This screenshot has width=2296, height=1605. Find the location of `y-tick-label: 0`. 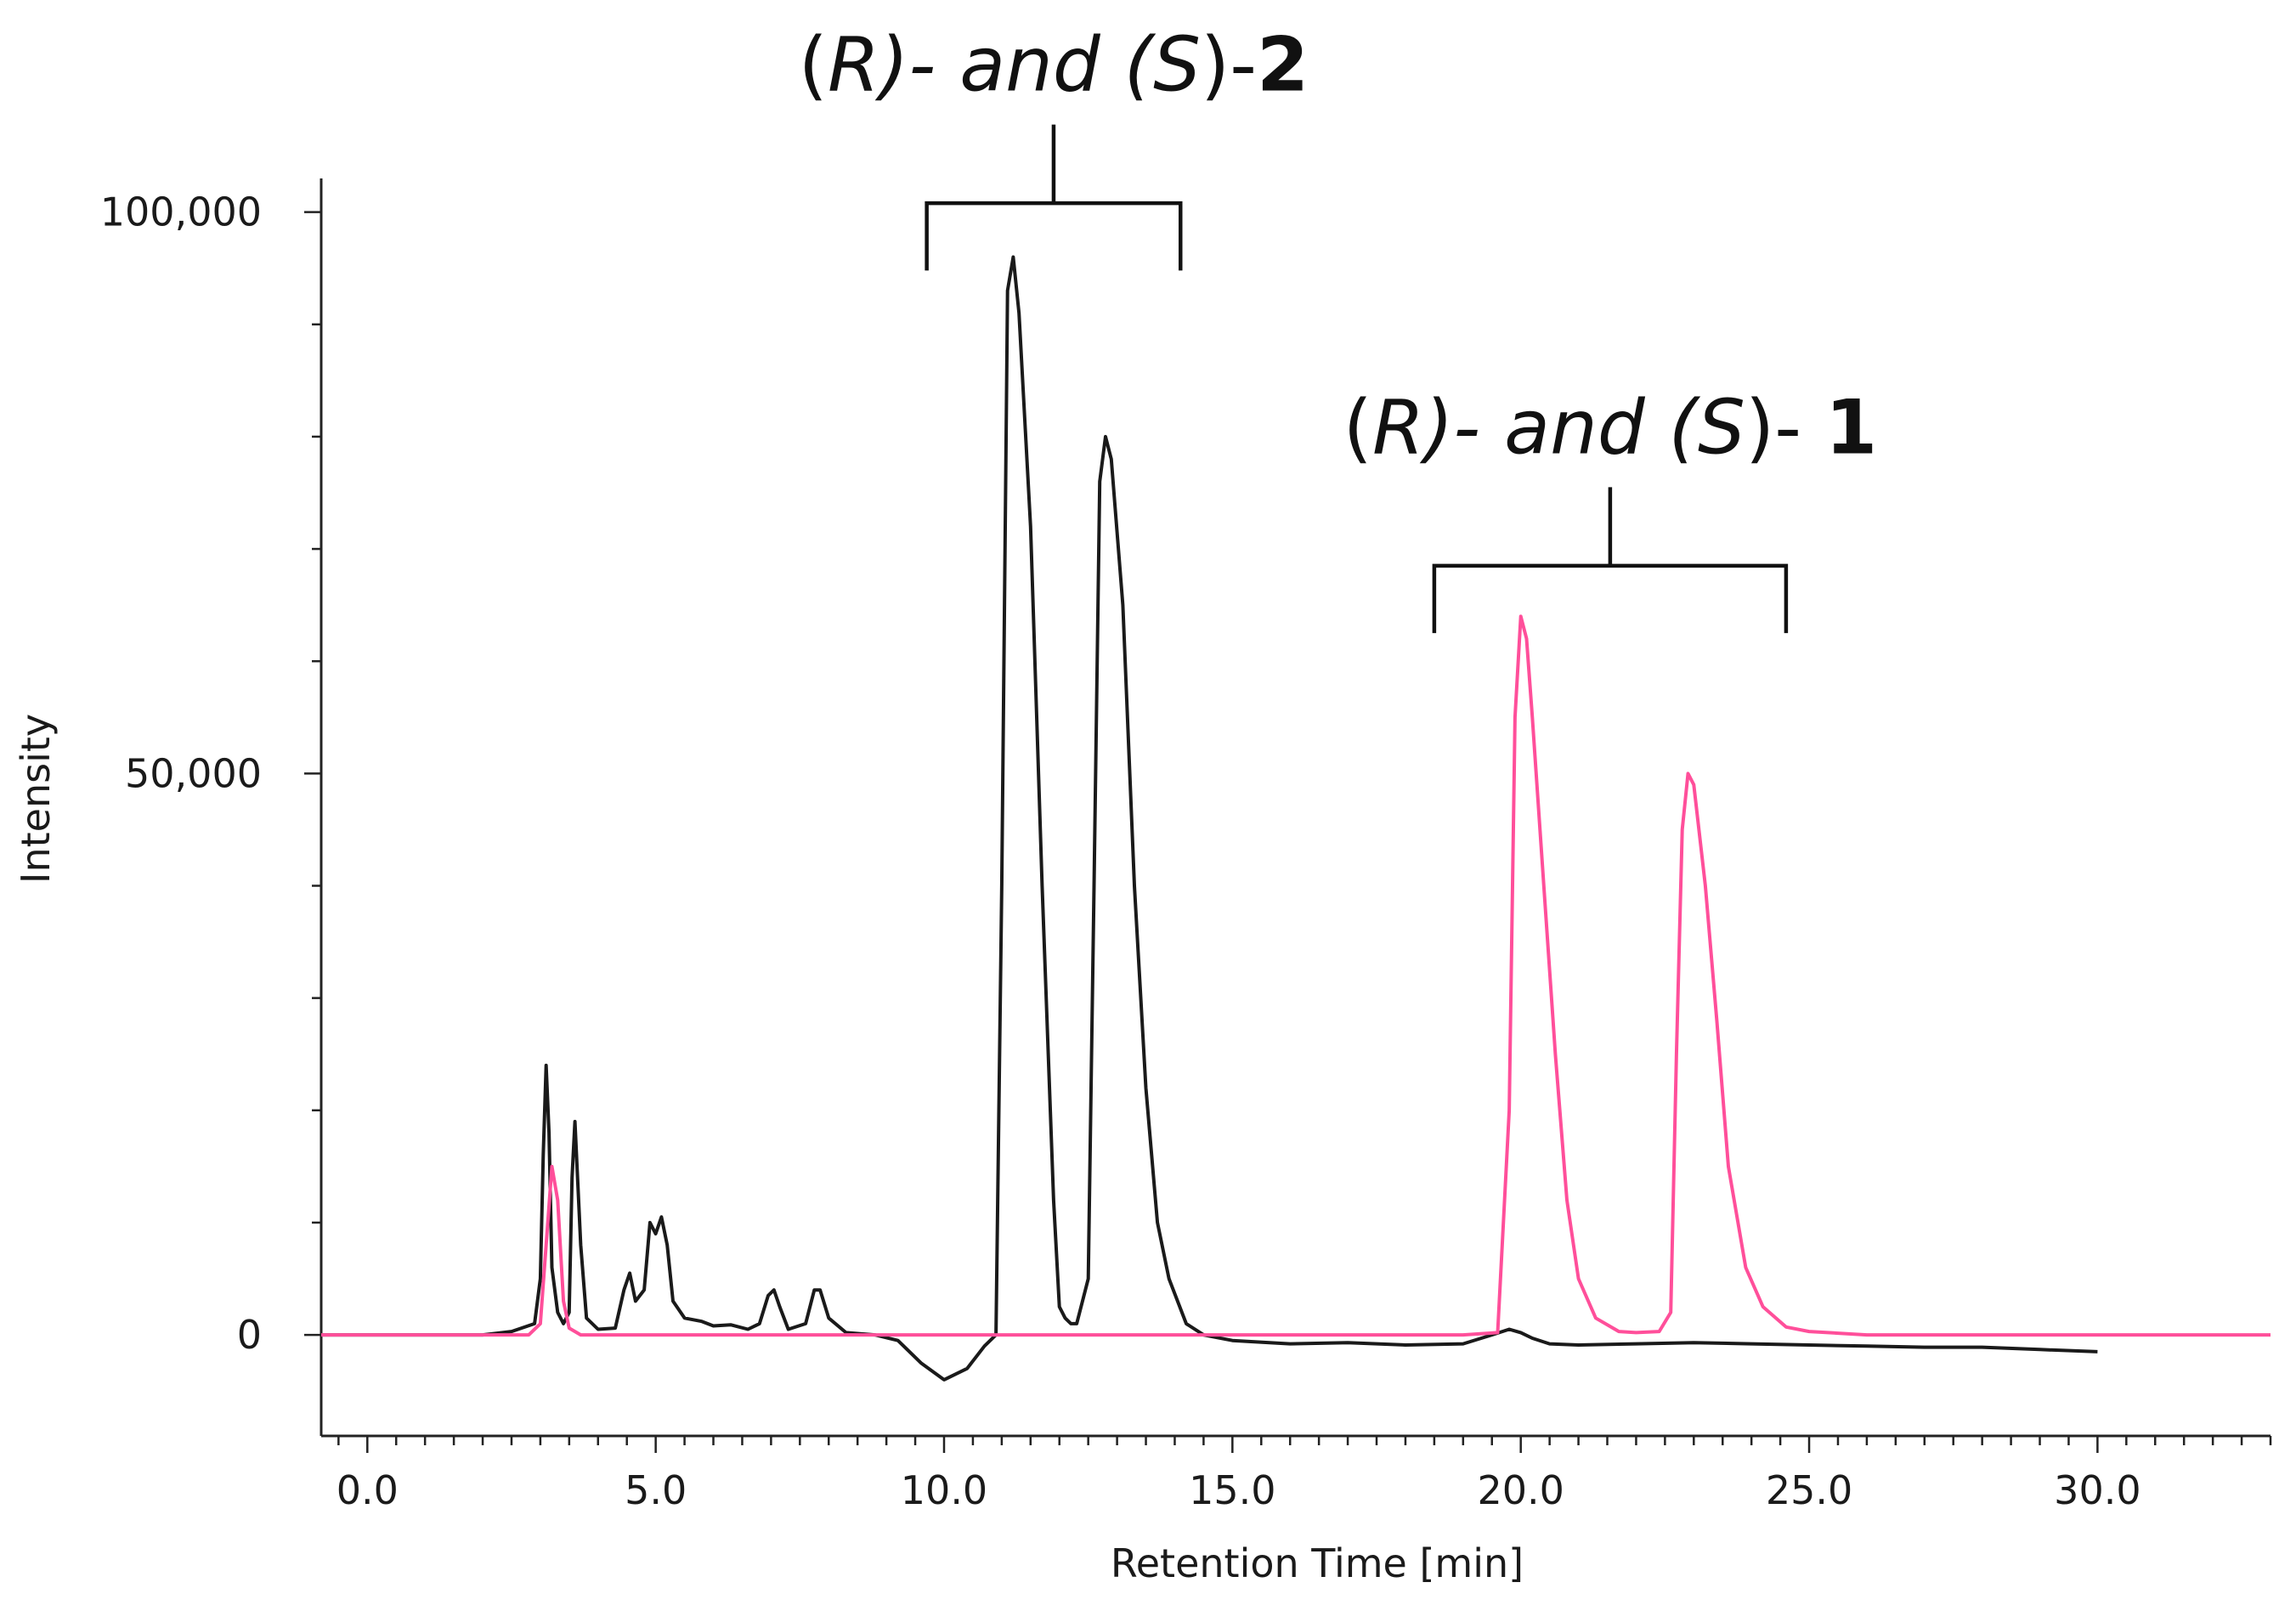

y-tick-label: 0 is located at coordinates (249, 1335).